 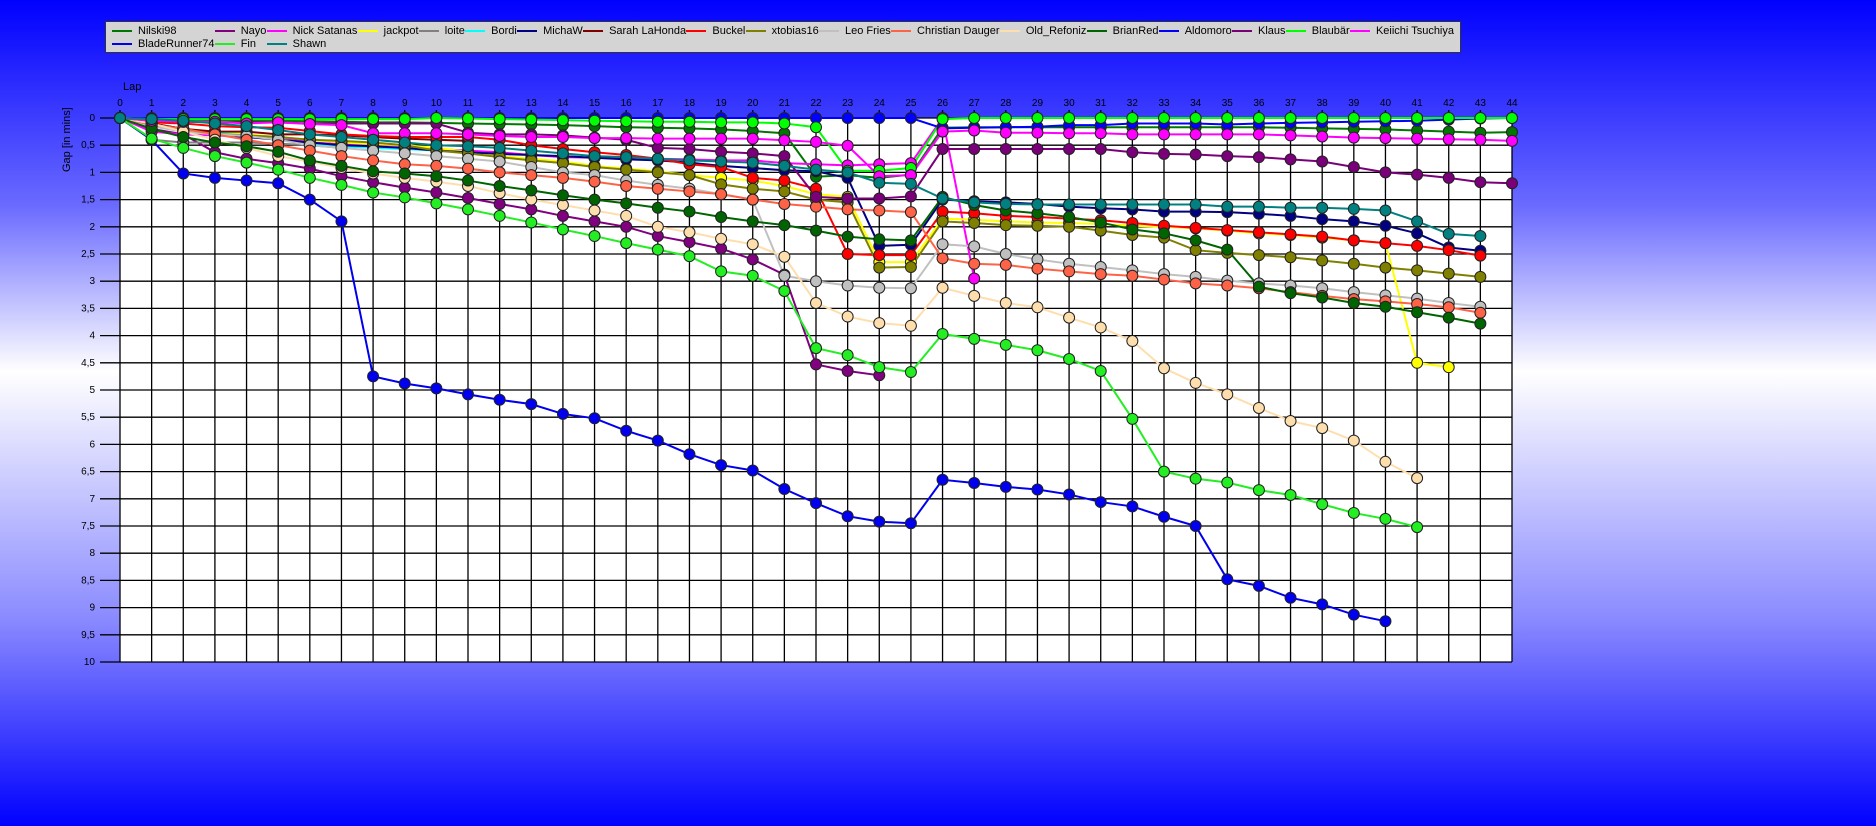 I want to click on x-tick-label: 19, so click(x=722, y=103).